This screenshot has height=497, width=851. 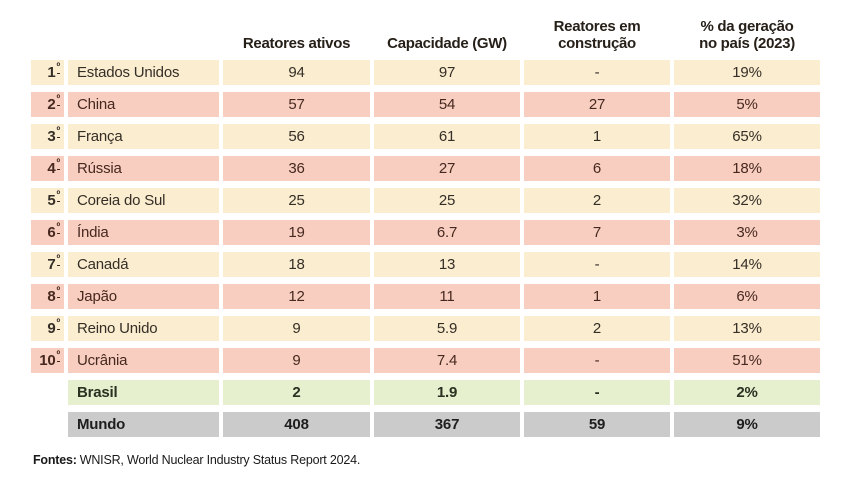 I want to click on share-cell: 65%, so click(x=747, y=136).